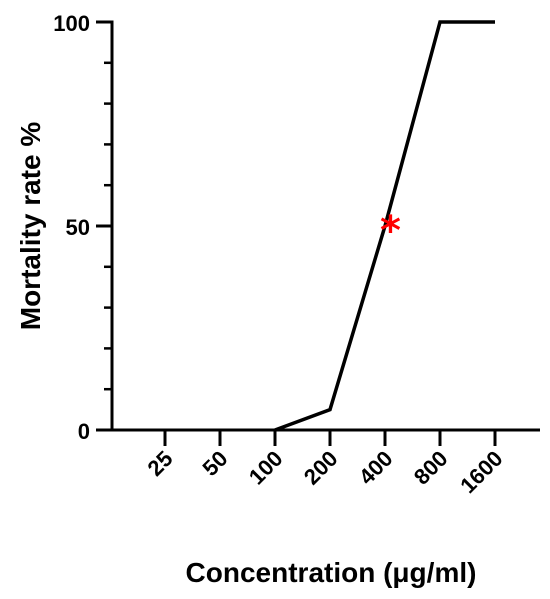 The width and height of the screenshot is (550, 599). I want to click on x-tick-label: 400, so click(376, 468).